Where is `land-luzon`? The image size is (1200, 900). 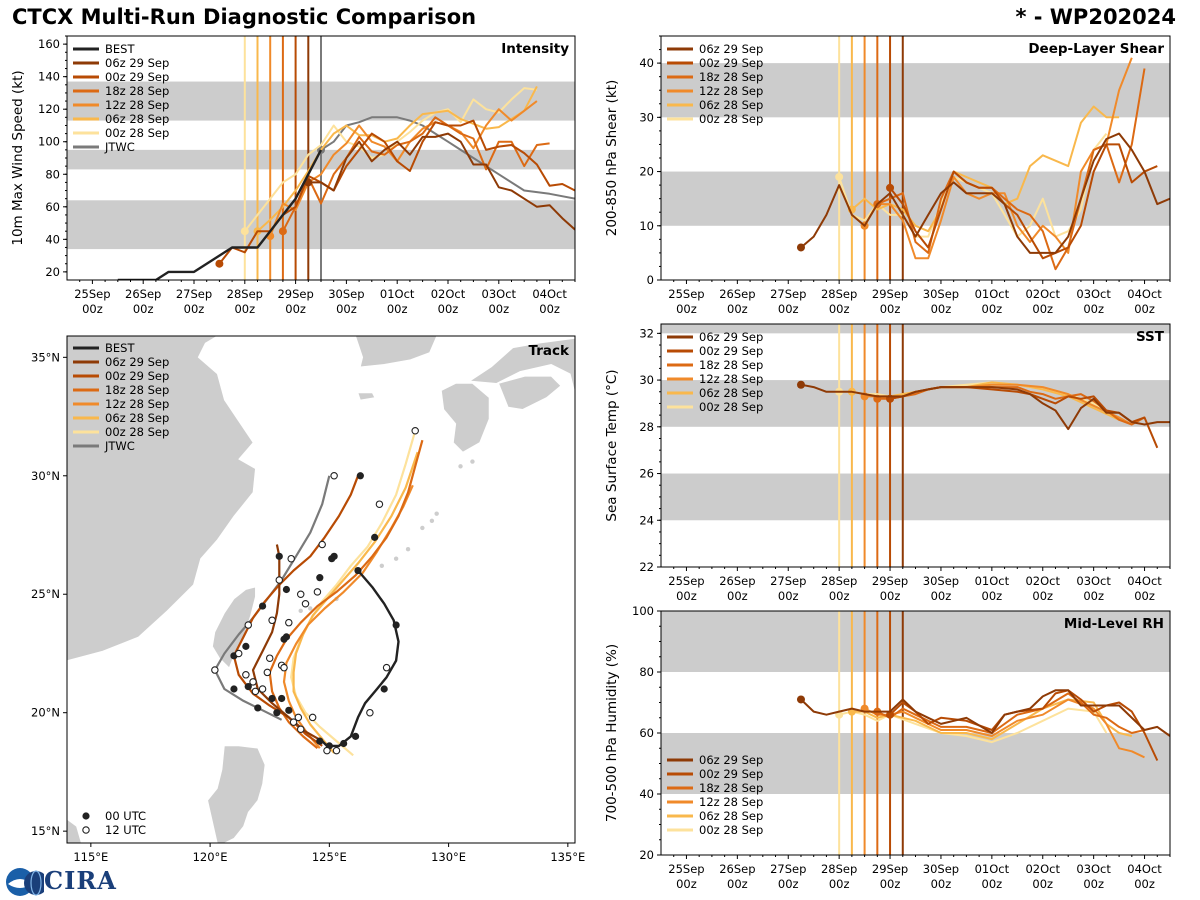
land-luzon is located at coordinates (236, 794).